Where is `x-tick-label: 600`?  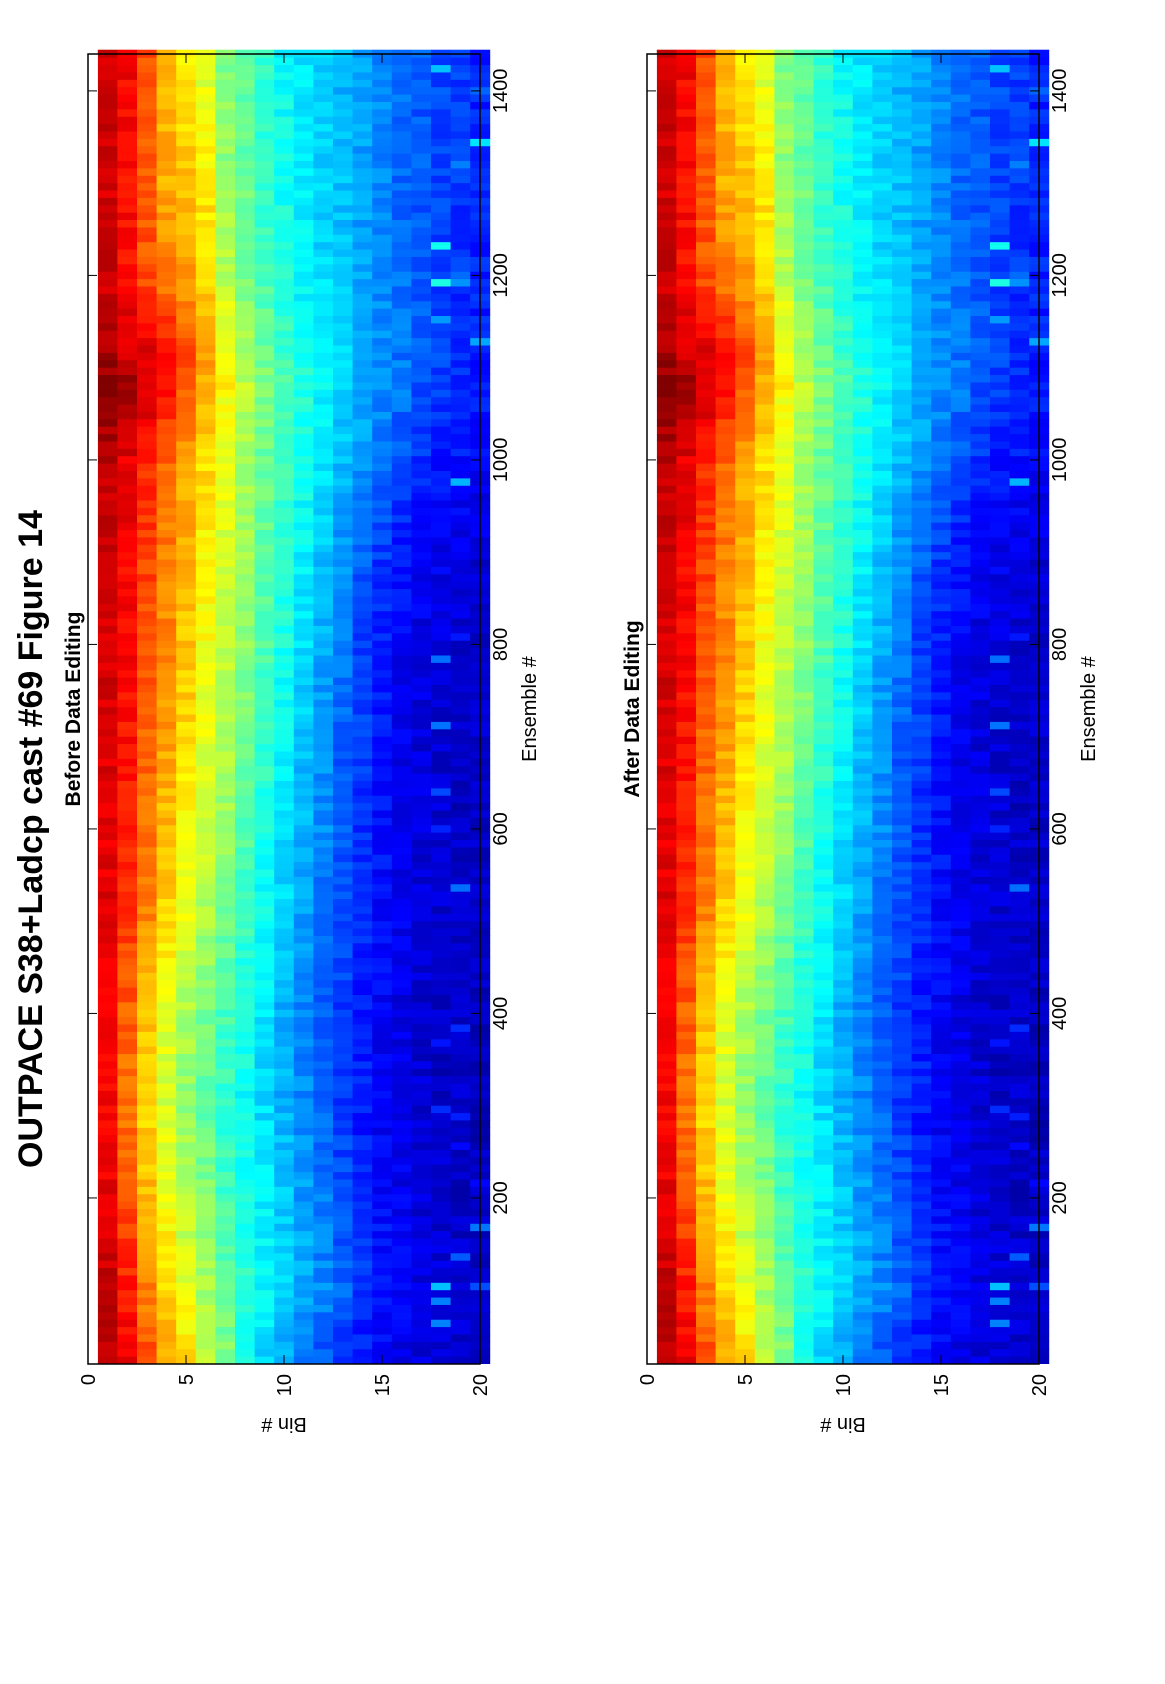 x-tick-label: 600 is located at coordinates (501, 828).